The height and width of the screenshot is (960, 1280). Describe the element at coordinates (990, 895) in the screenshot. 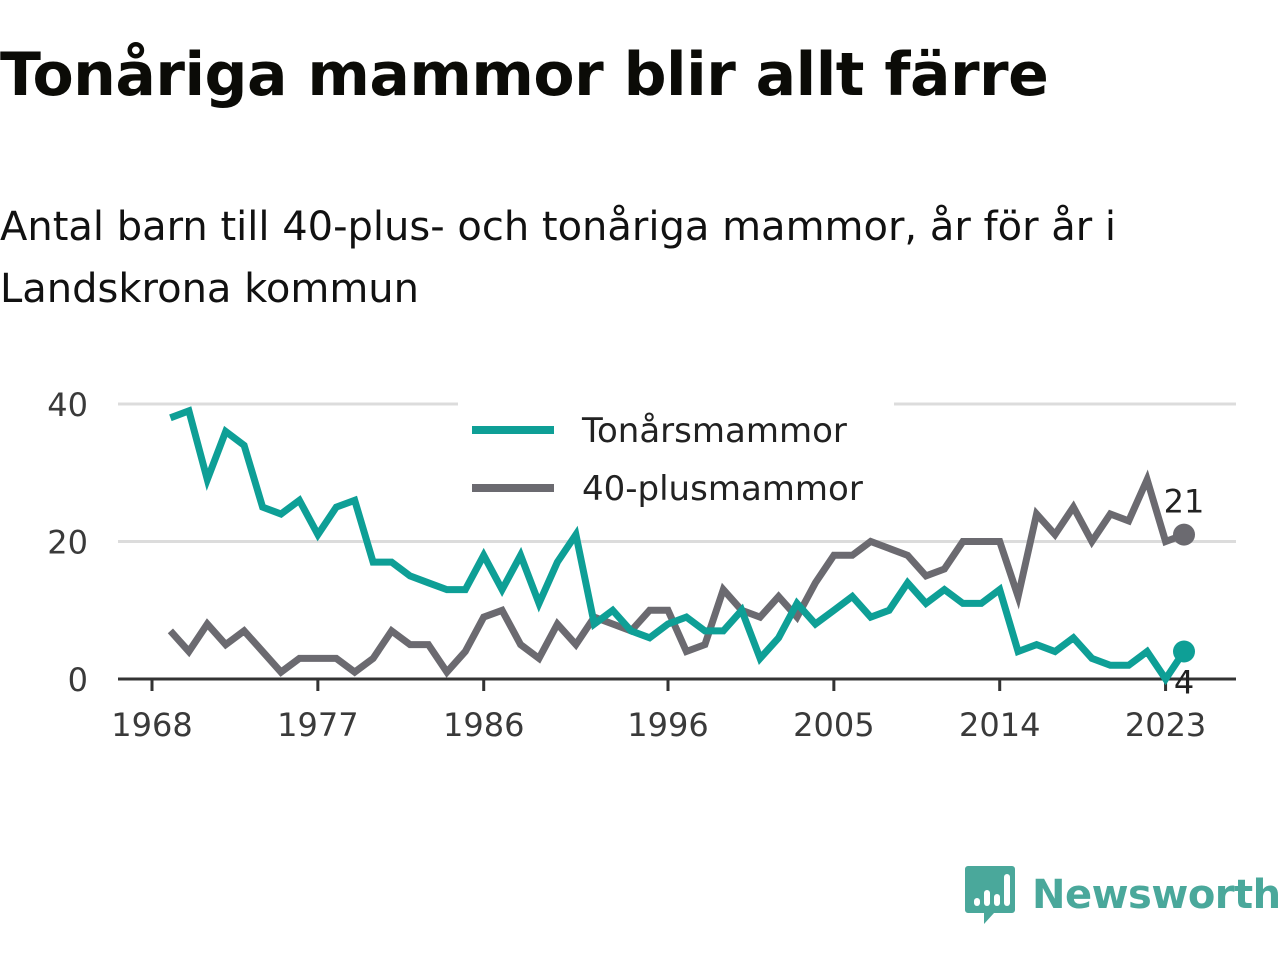

I see `bar-chart-speech-bubble-icon` at that location.